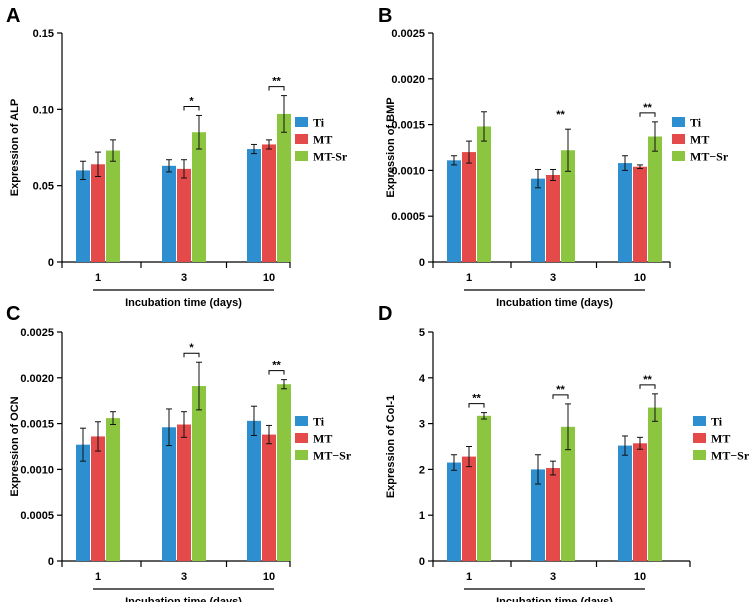 This screenshot has width=754, height=602. What do you see at coordinates (15, 147) in the screenshot?
I see `y-axis-title: Expression of ALP` at bounding box center [15, 147].